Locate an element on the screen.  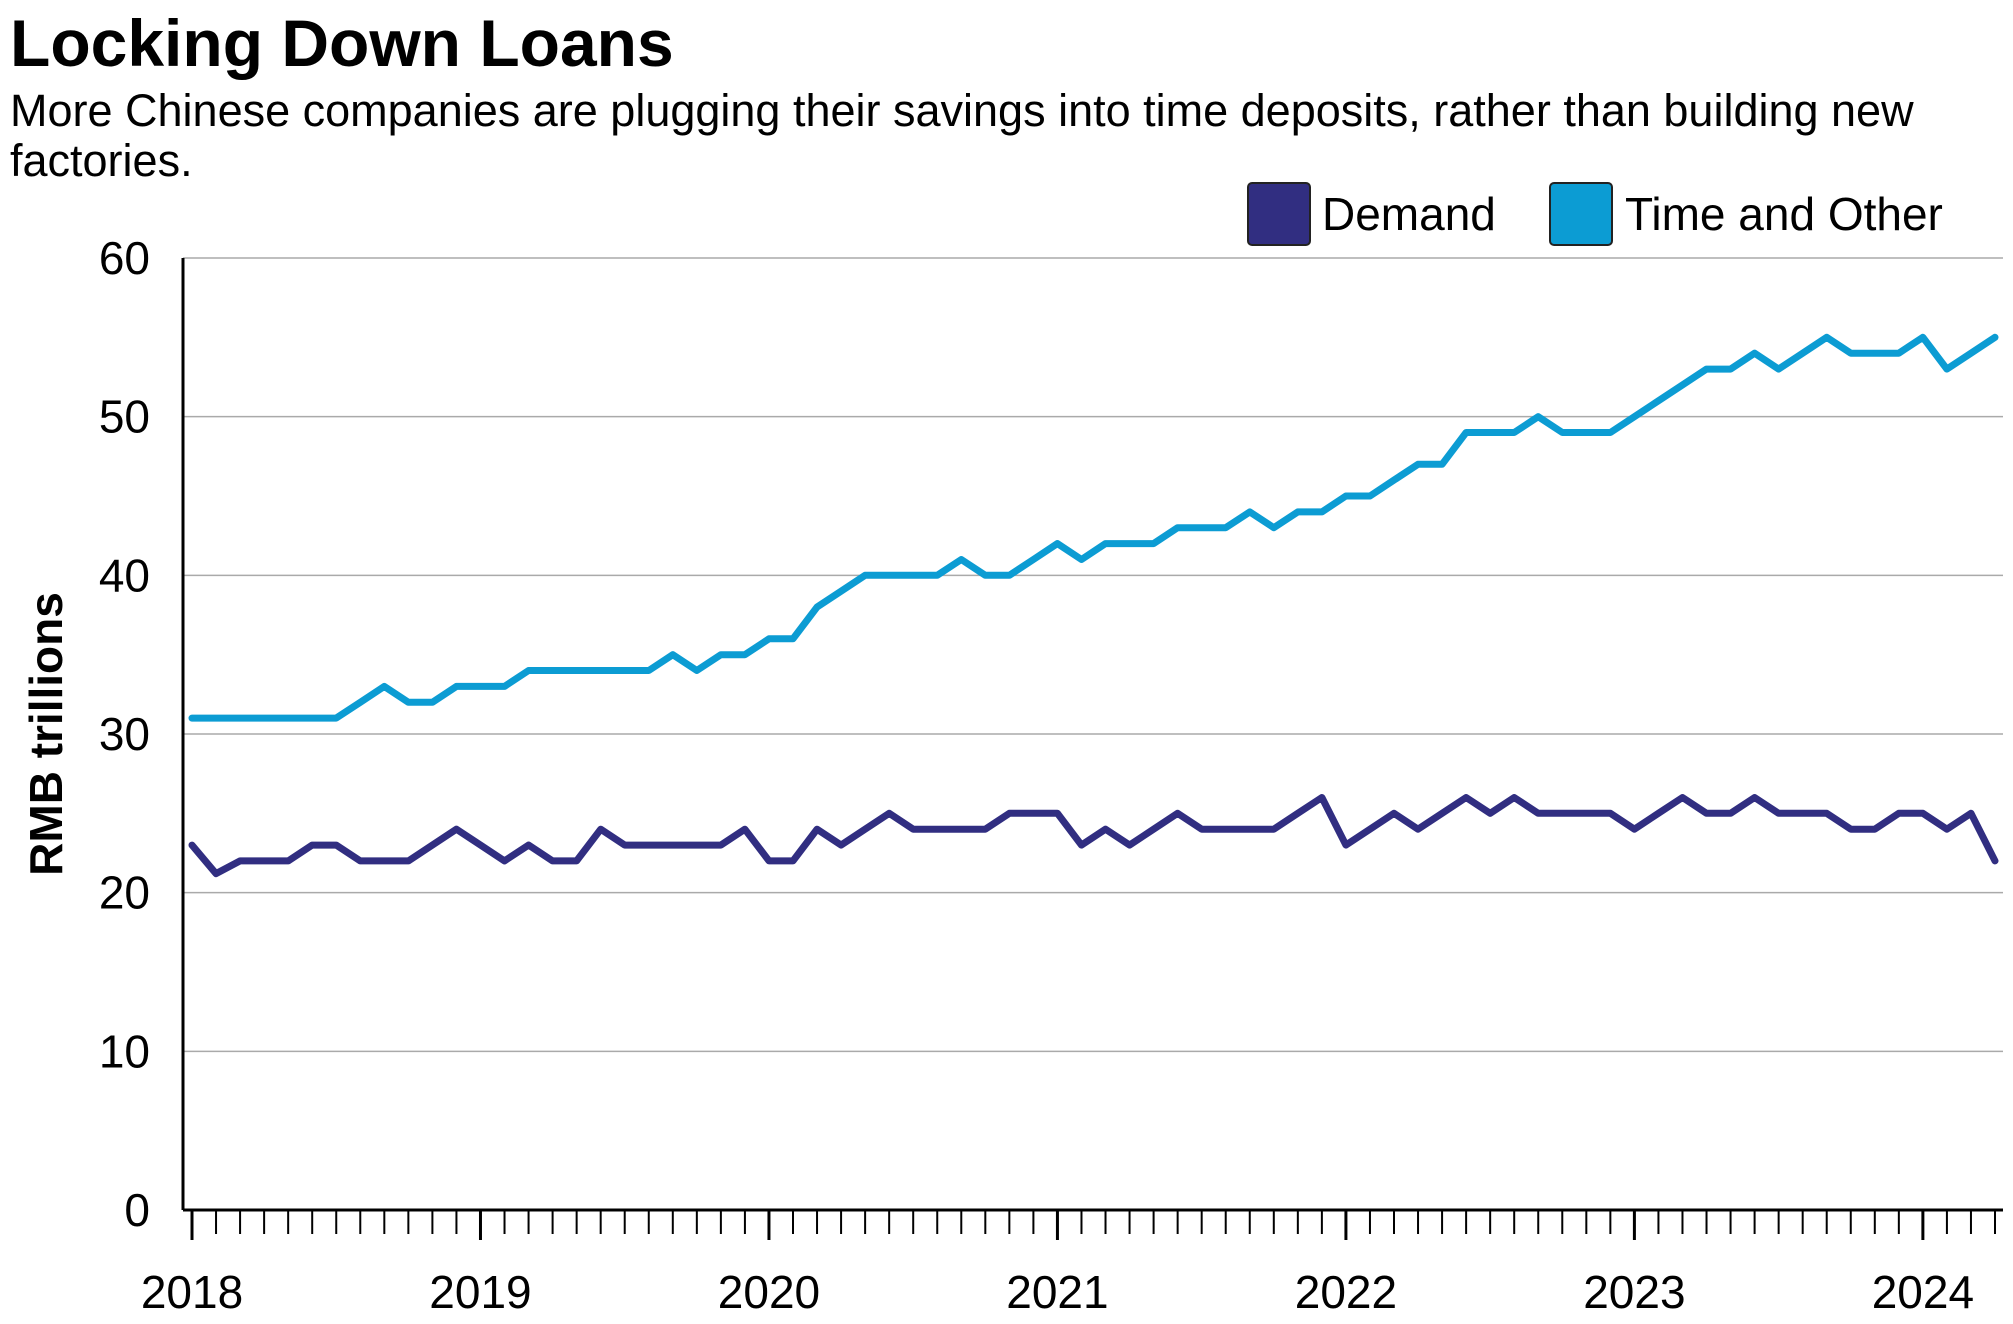
series-line-demand is located at coordinates (1093, 836).